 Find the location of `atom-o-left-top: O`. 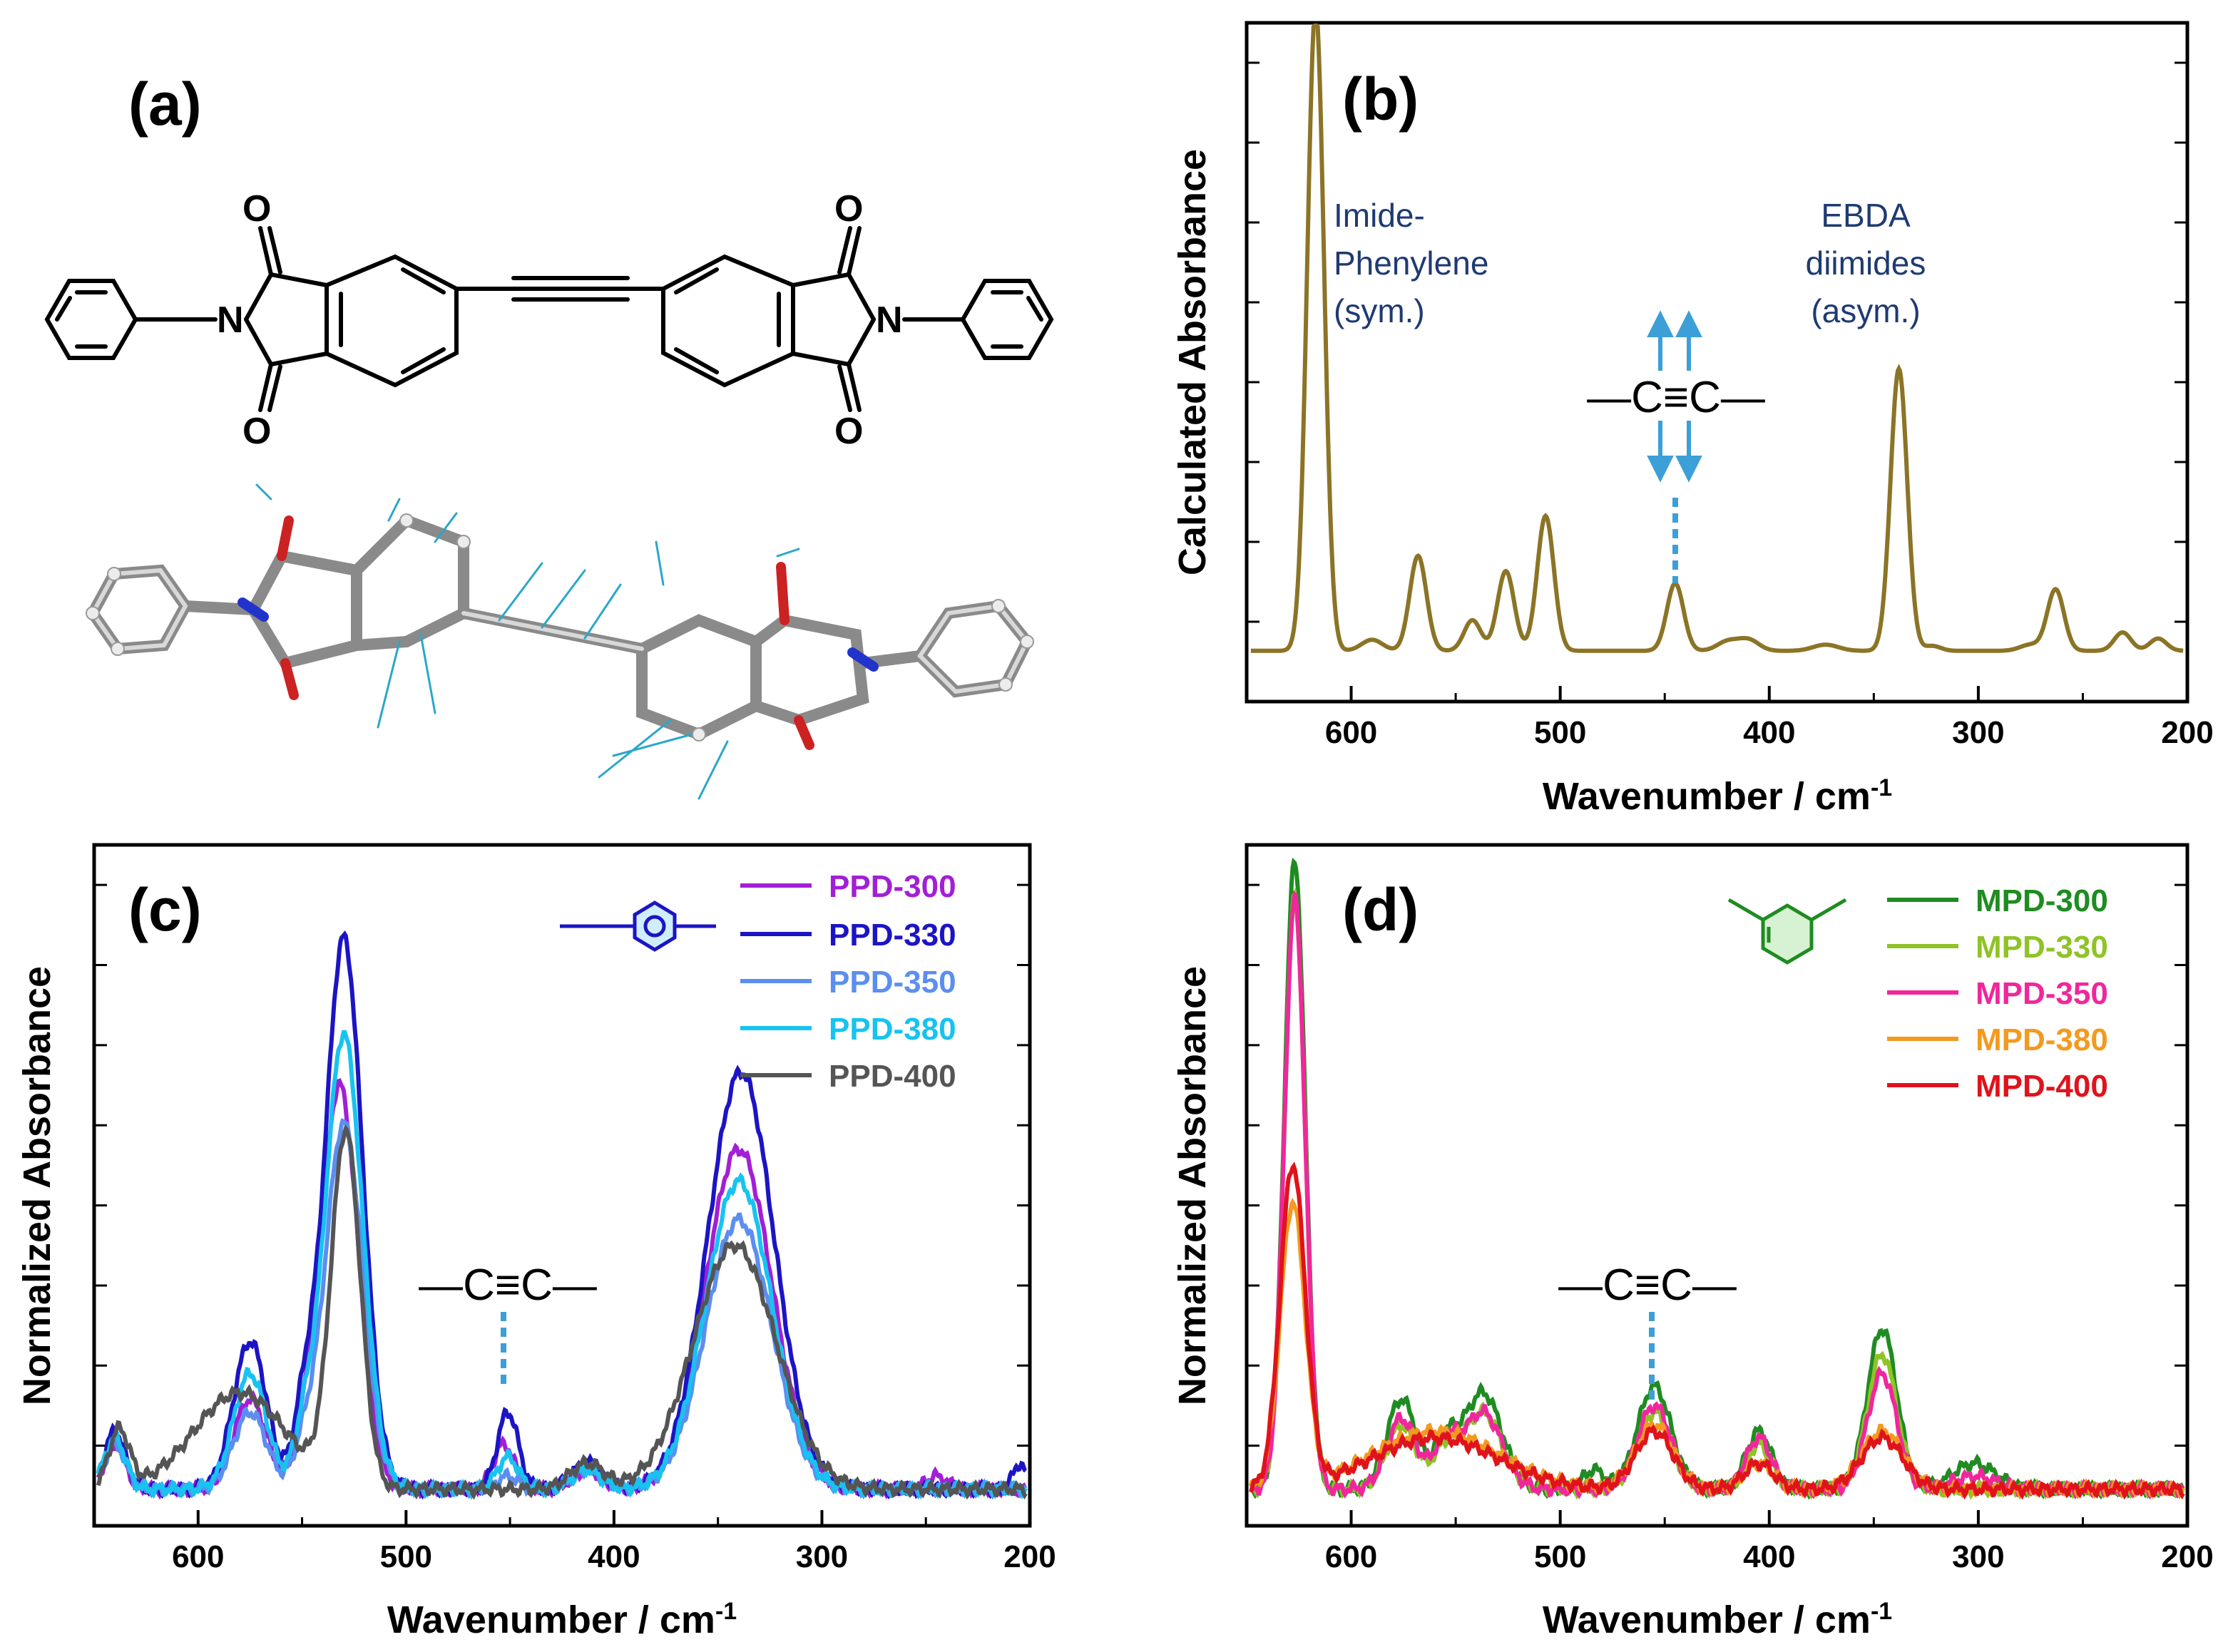

atom-o-left-top: O is located at coordinates (256, 209).